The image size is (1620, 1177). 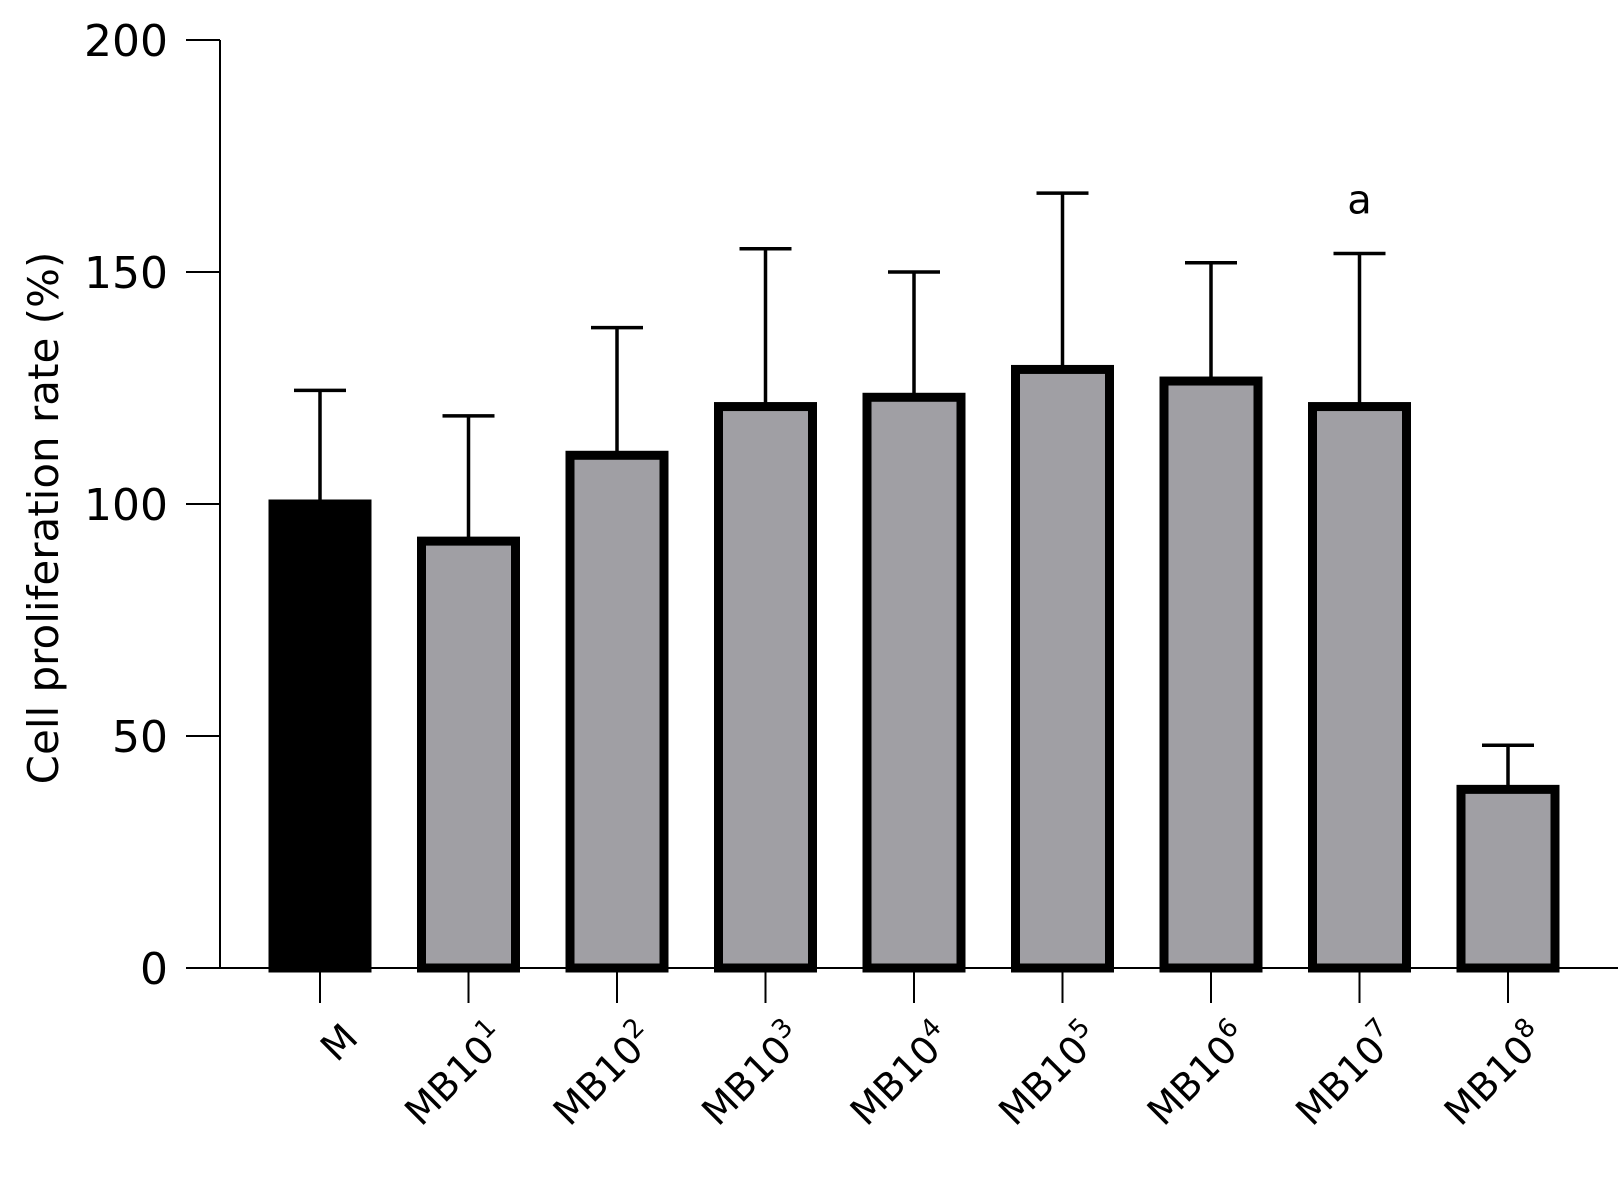 I want to click on significance-label: a, so click(x=1359, y=200).